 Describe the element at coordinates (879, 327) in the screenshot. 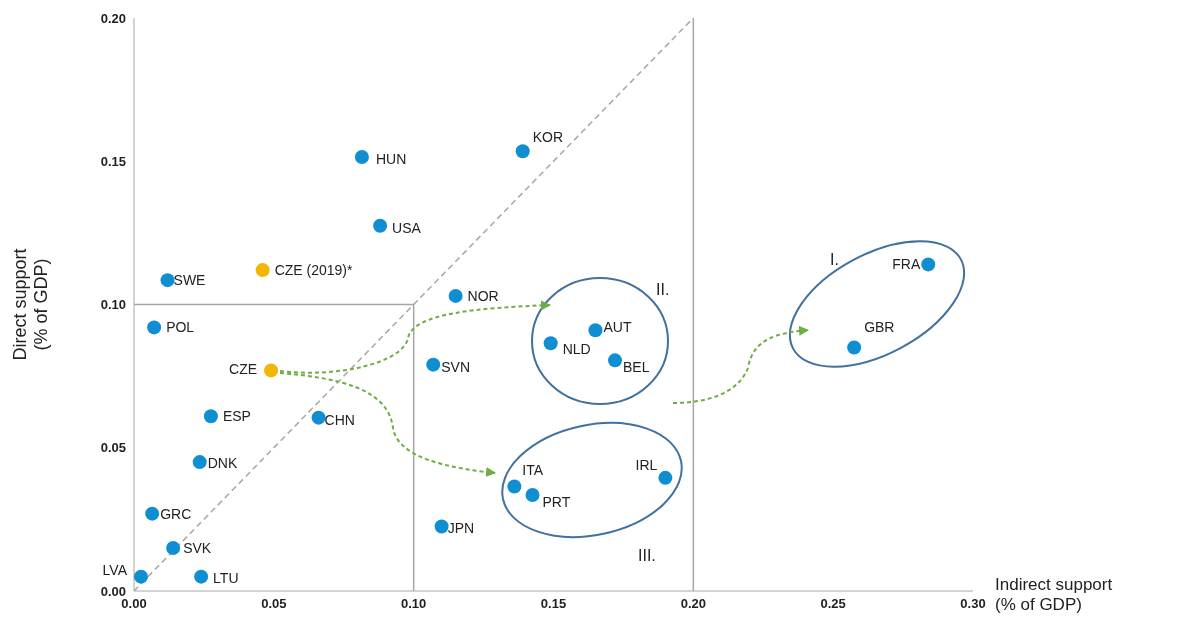

I see `series-label: GBR` at that location.